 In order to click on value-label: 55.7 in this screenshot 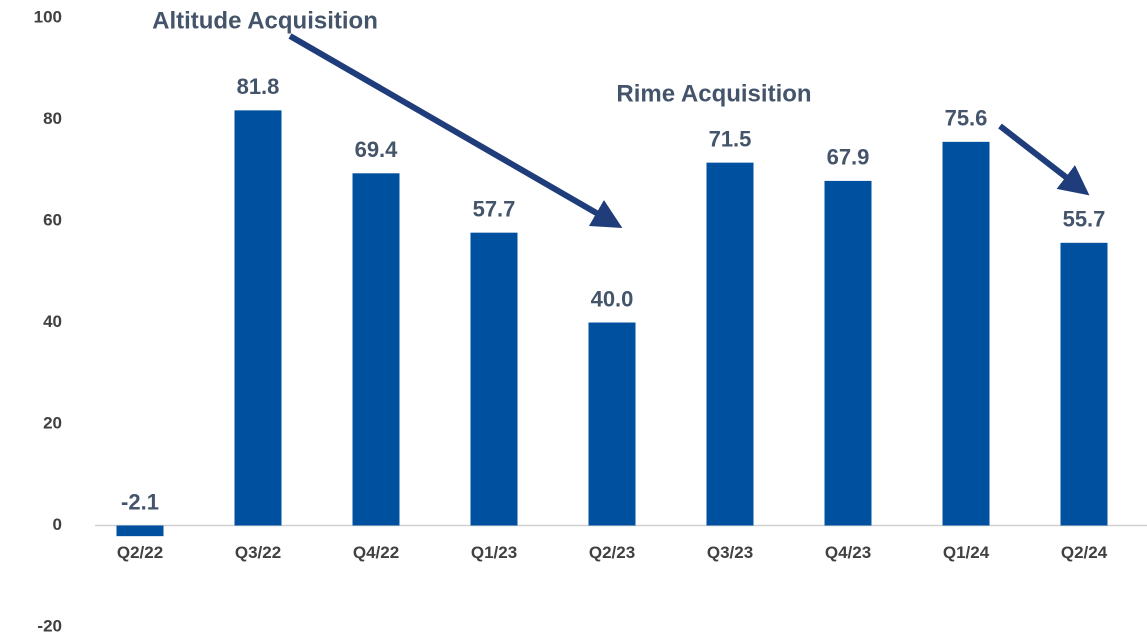, I will do `click(1084, 219)`.